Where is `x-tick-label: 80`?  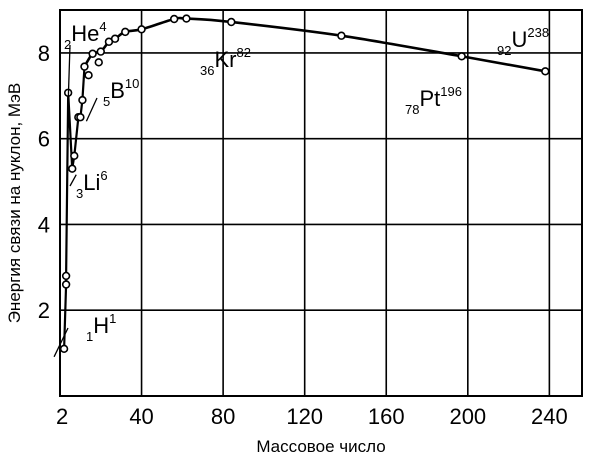 x-tick-label: 80 is located at coordinates (223, 416).